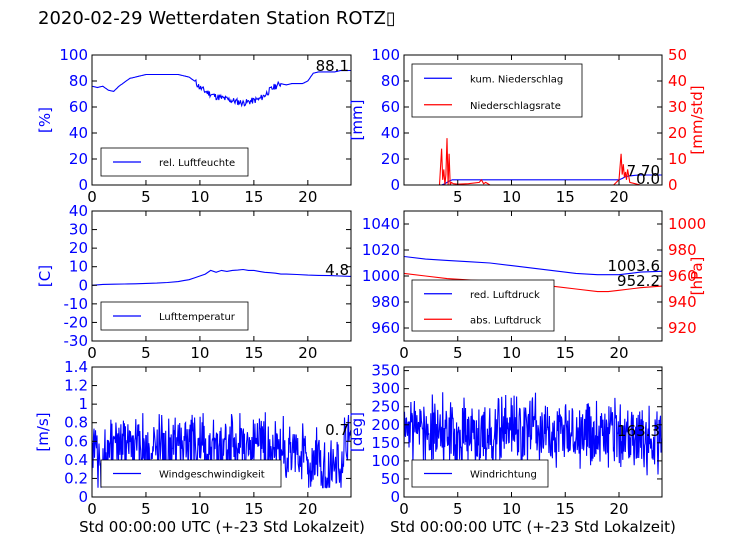  What do you see at coordinates (533, 434) in the screenshot?
I see `series-line-windrichtung` at bounding box center [533, 434].